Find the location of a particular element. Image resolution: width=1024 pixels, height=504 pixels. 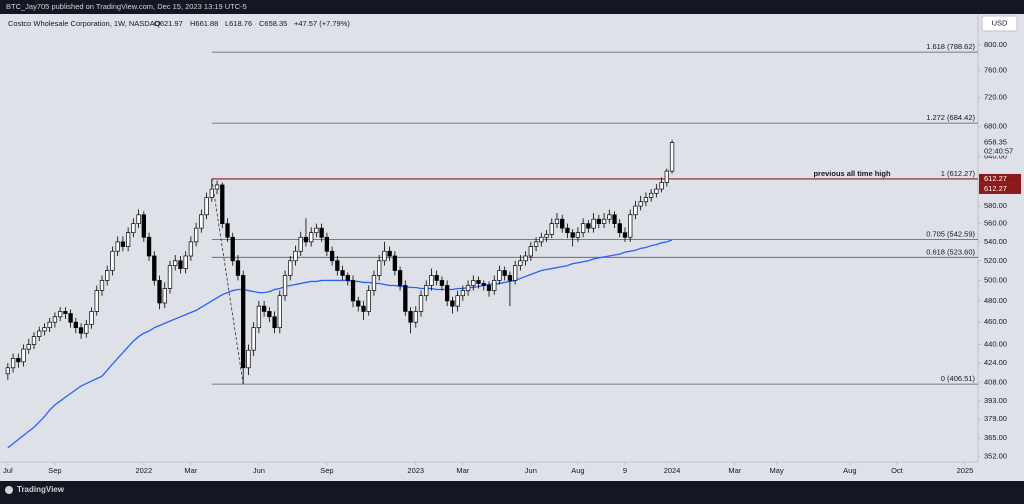

symbol: Costco Wholesale Corporation, 1W, NASDAQ is located at coordinates (84, 23).